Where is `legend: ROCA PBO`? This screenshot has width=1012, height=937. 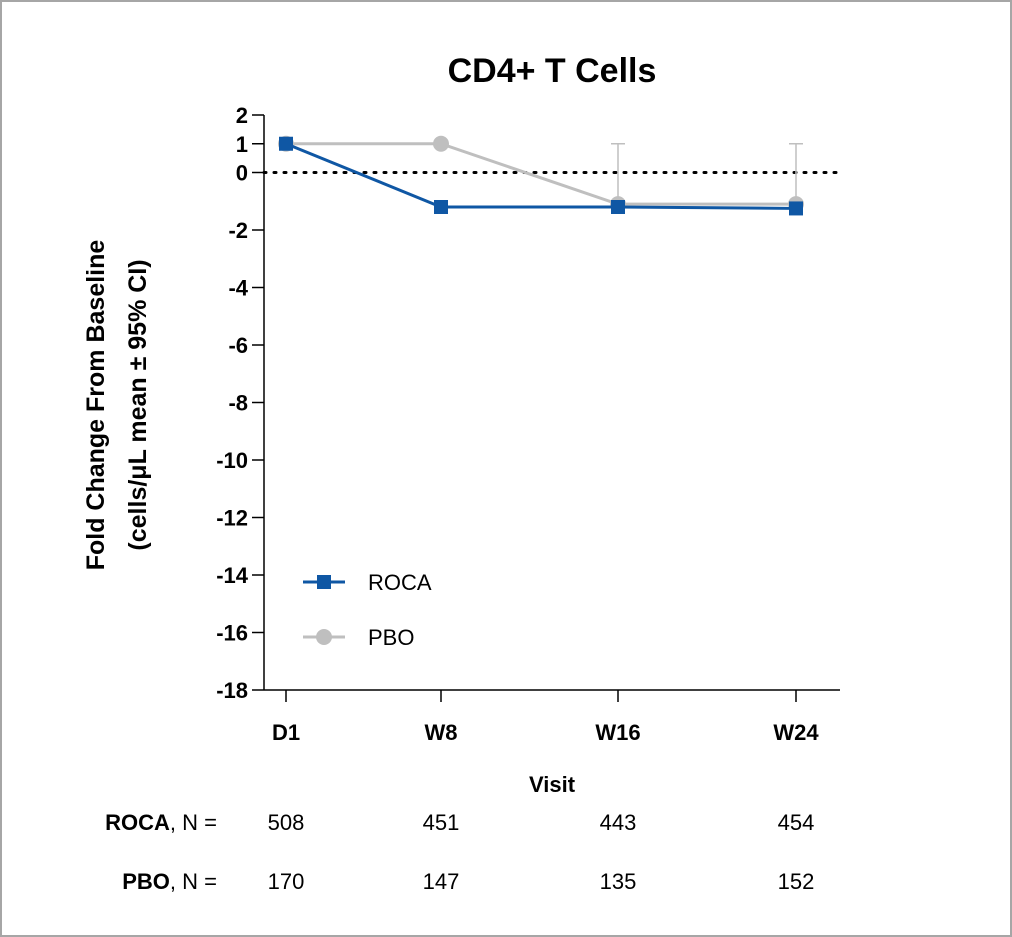
legend: ROCA PBO is located at coordinates (367, 610).